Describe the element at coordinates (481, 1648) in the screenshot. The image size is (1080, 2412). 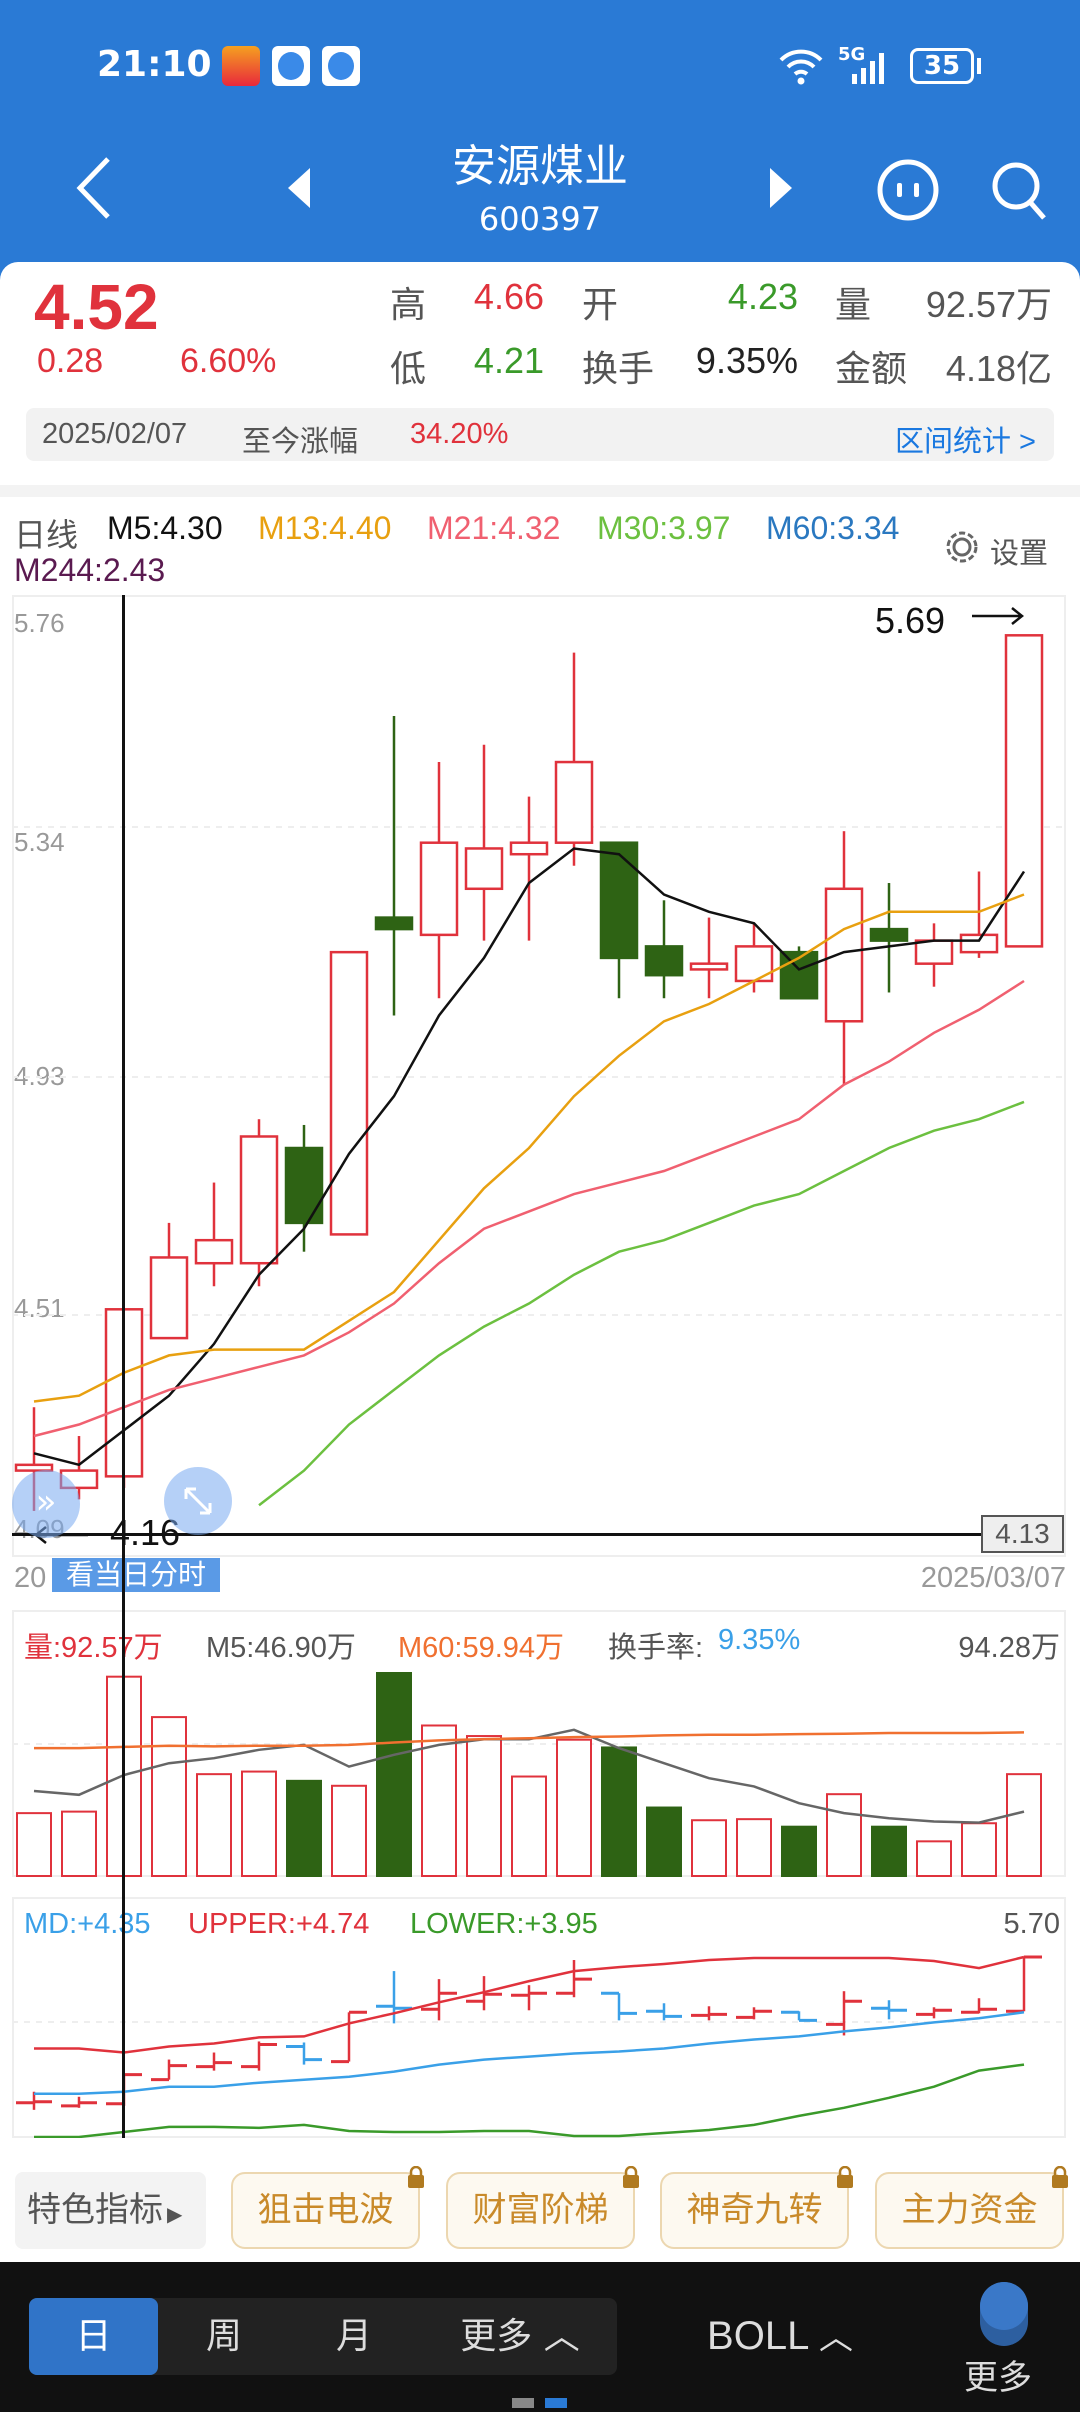
I see `volume-m60-legend: M60:59.94万` at that location.